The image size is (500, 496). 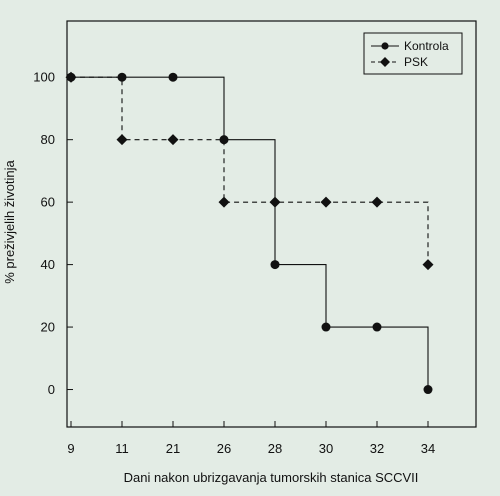 I want to click on legend: Kontrola PSK, so click(x=413, y=53).